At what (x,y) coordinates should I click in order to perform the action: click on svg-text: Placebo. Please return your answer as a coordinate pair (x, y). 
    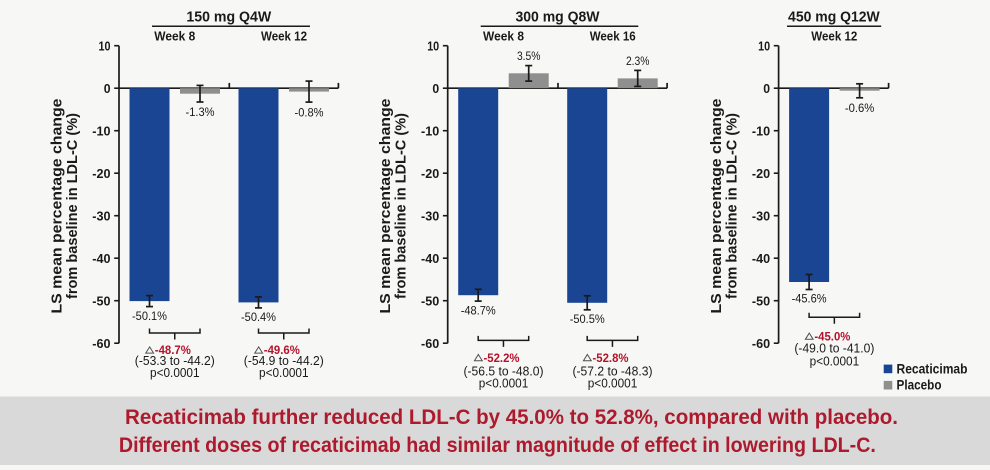
    Looking at the image, I should click on (919, 385).